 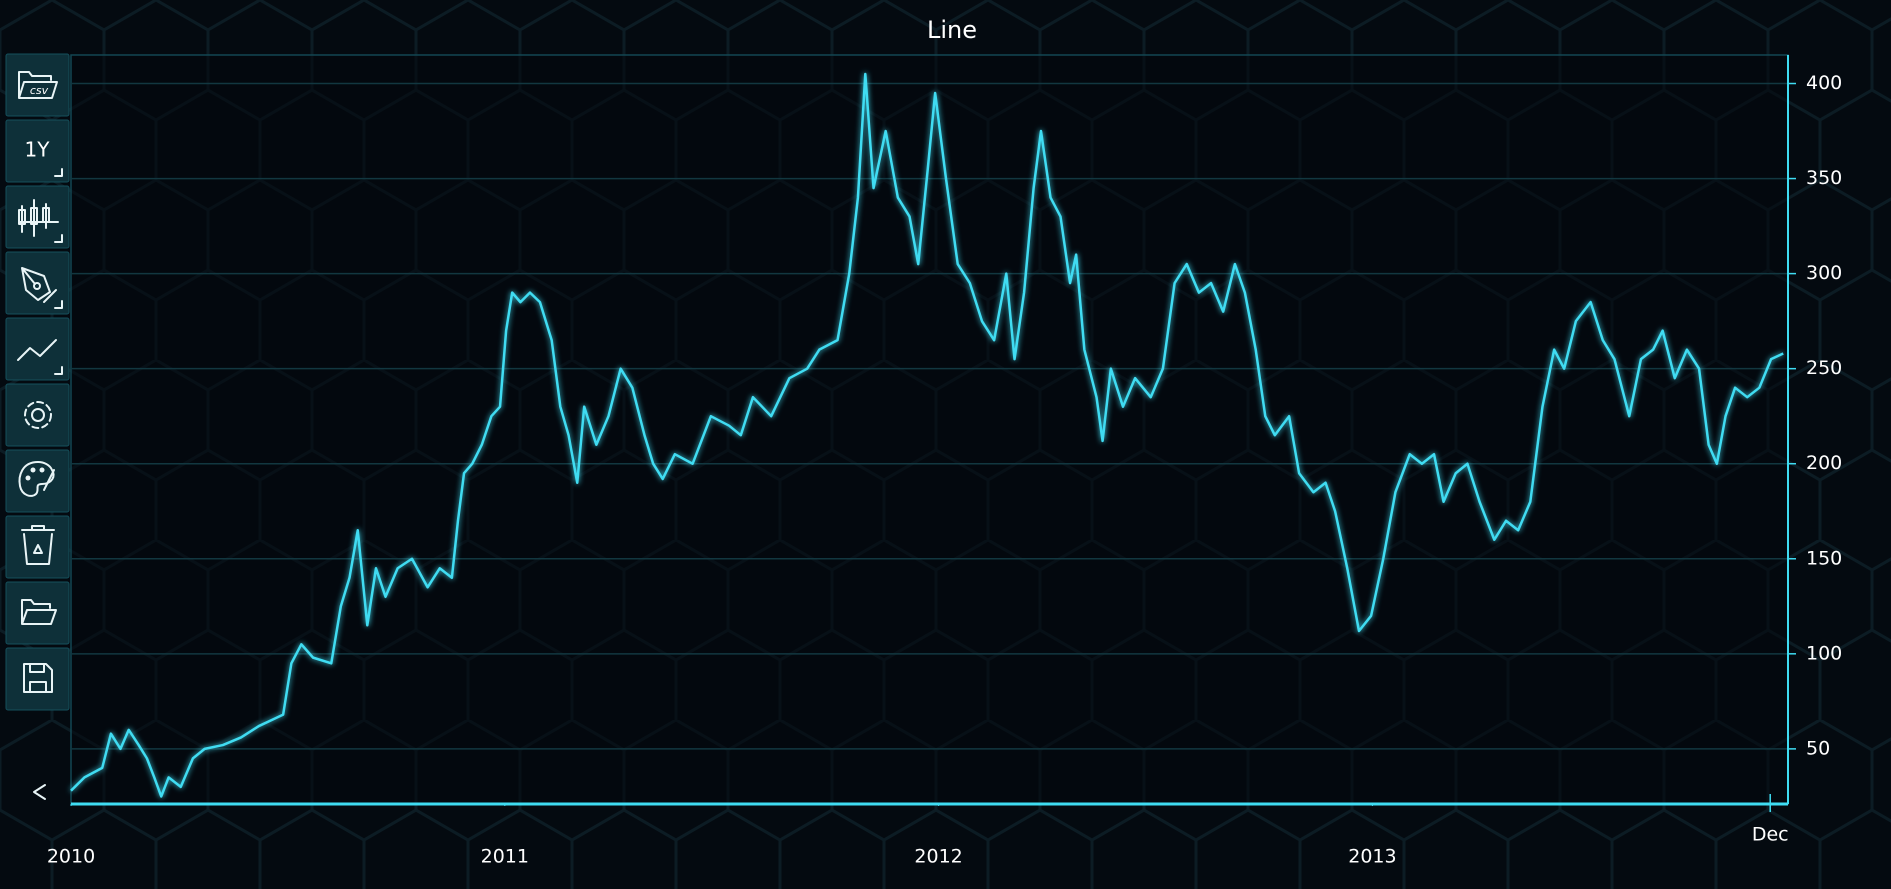 I want to click on y-tick-label: 150, so click(x=1824, y=558).